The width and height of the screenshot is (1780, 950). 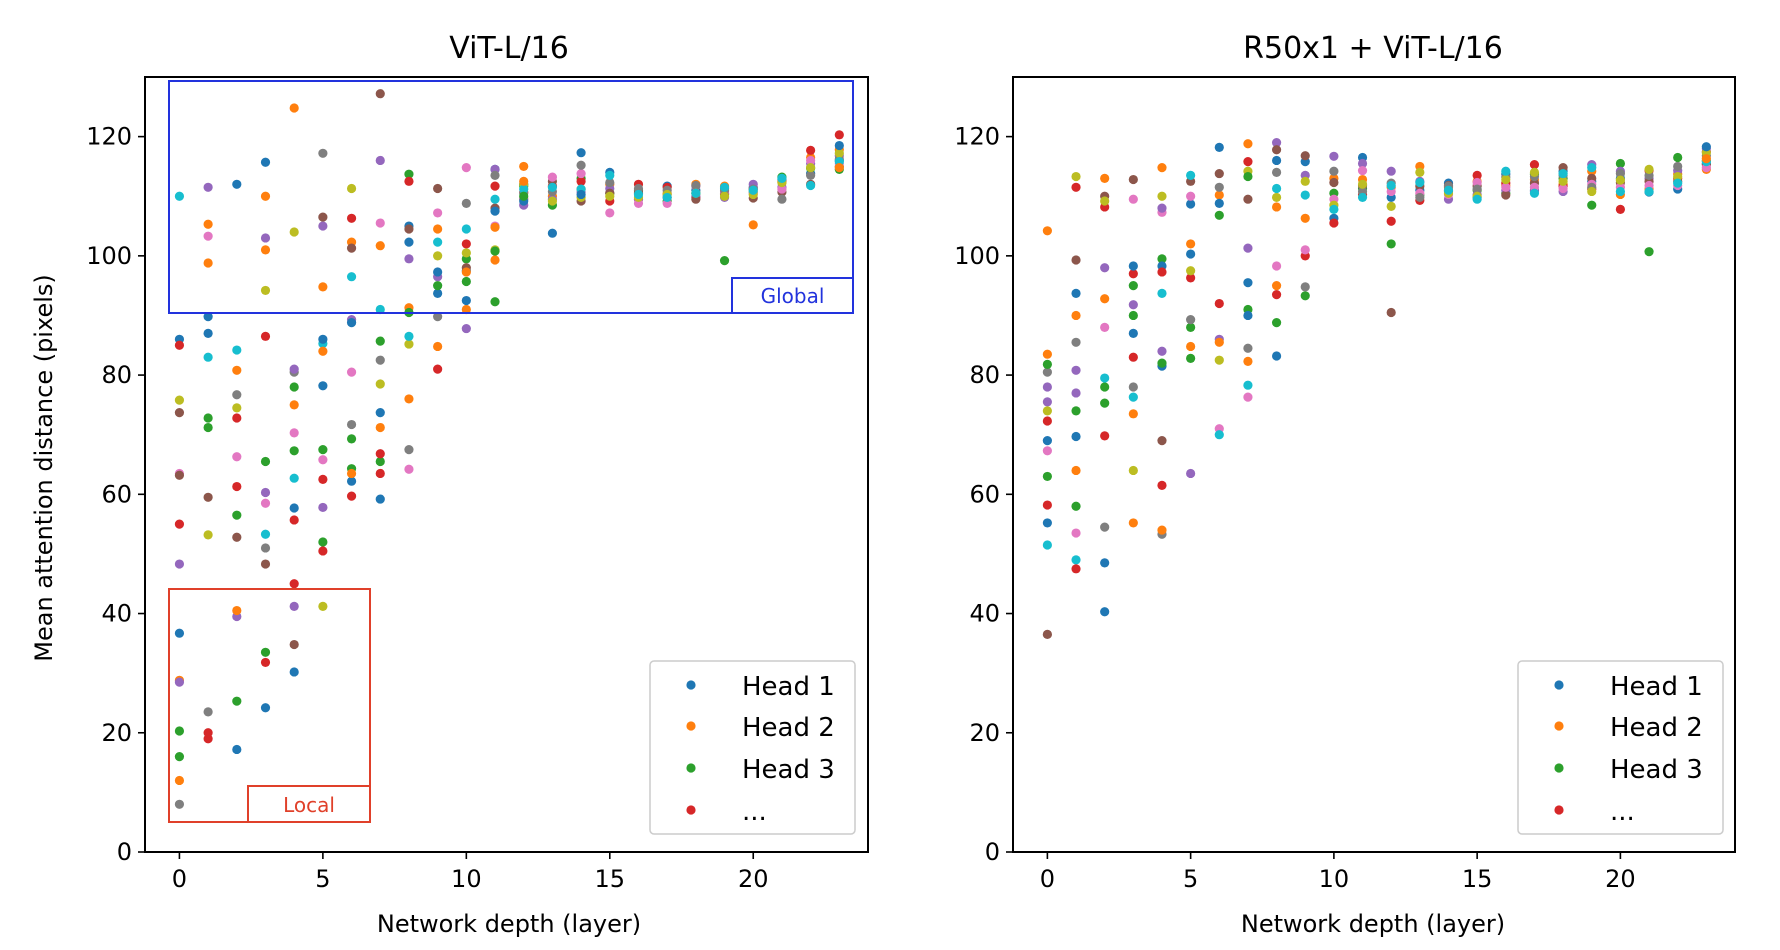 What do you see at coordinates (1620, 747) in the screenshot?
I see `right-legend-frame` at bounding box center [1620, 747].